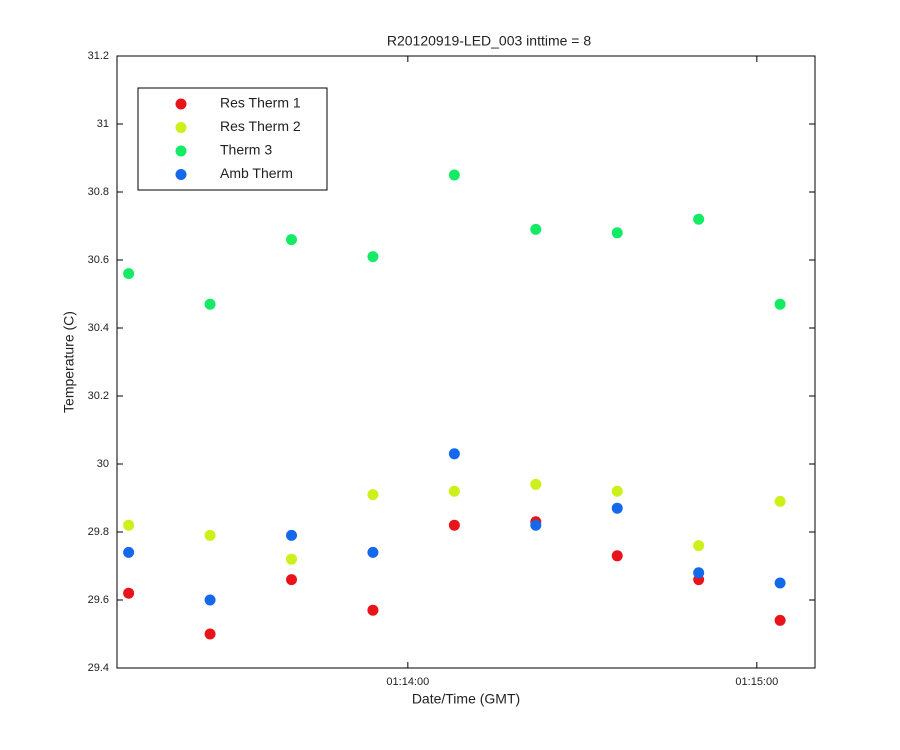 The height and width of the screenshot is (750, 900). Describe the element at coordinates (98, 668) in the screenshot. I see `y-tick-label: 29.4` at that location.